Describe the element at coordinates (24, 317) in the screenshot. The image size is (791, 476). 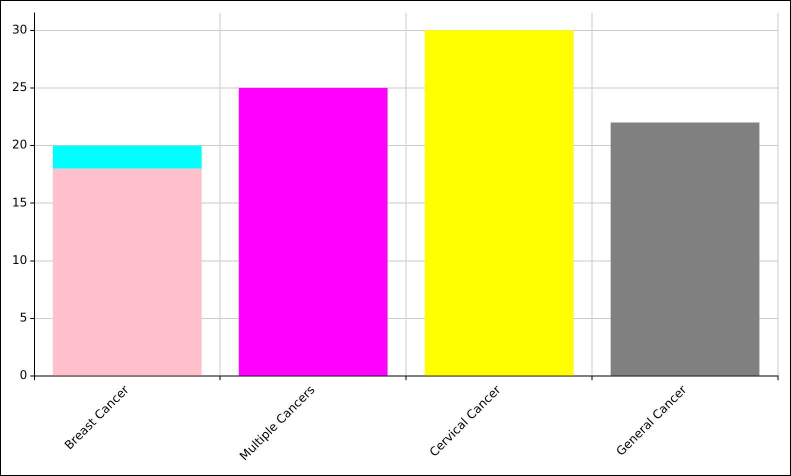
I see `y-tick-label: 5` at that location.